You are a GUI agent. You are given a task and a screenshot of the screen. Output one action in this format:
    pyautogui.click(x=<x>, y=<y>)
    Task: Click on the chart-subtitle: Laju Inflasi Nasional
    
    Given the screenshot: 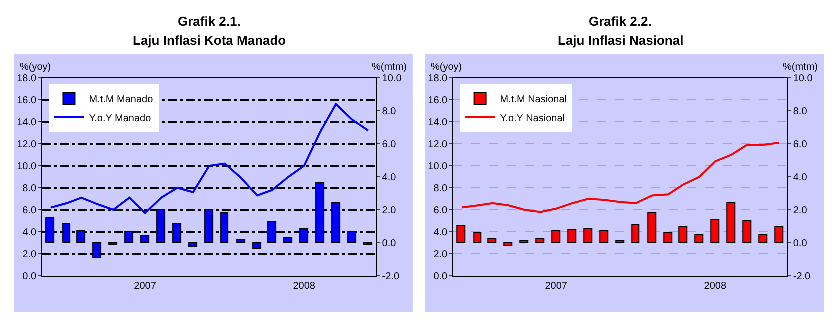 What is the action you would take?
    pyautogui.click(x=621, y=40)
    